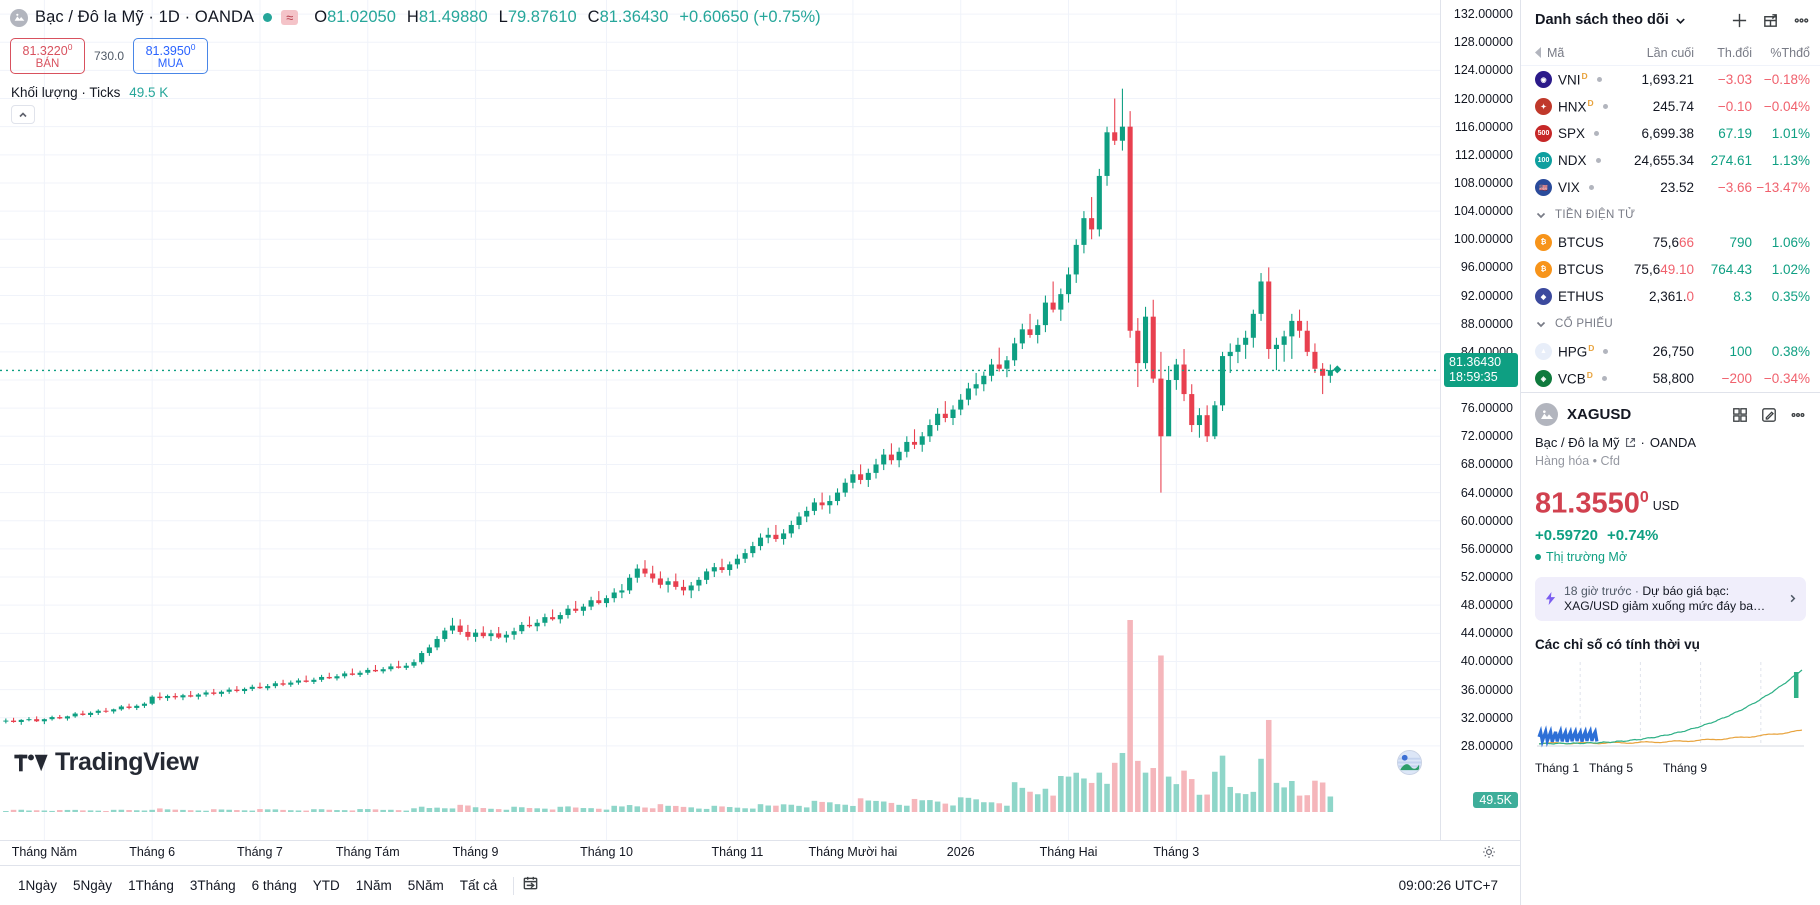  I want to click on watchlist-symbol: HNXD, so click(1576, 106).